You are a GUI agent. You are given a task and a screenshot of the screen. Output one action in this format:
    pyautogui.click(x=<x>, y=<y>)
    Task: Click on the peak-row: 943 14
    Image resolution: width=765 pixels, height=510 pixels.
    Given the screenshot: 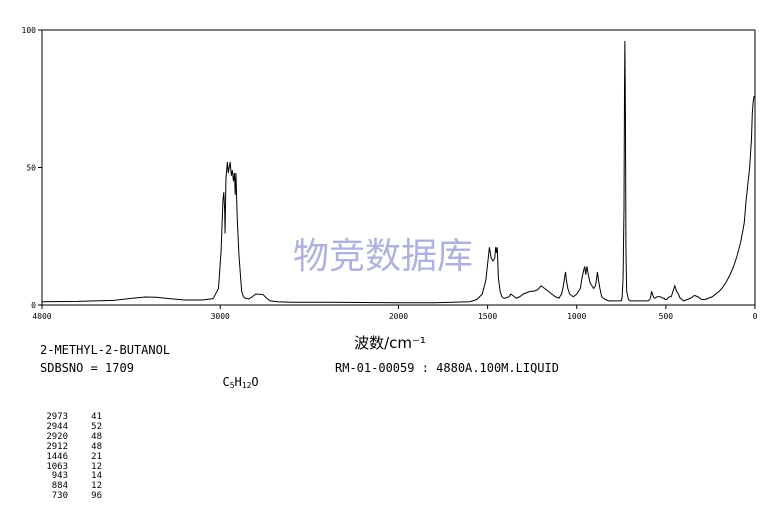 What is the action you would take?
    pyautogui.click(x=71, y=477)
    